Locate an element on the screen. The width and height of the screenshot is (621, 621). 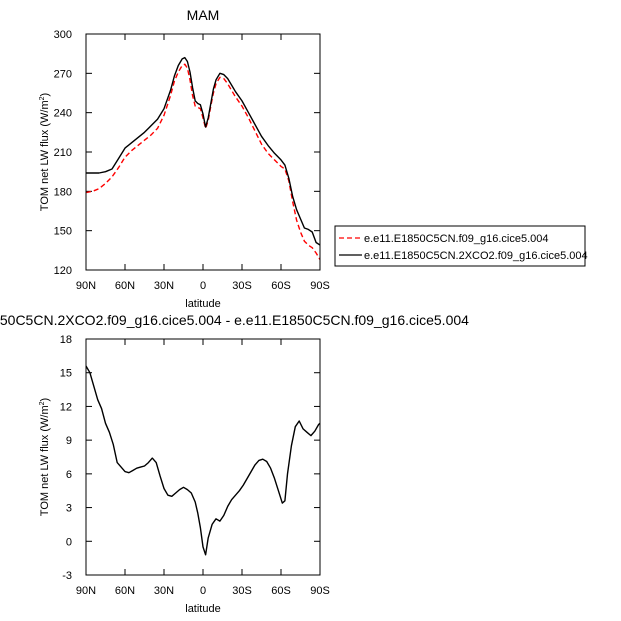
top-chart-ticks is located at coordinates (203, 152).